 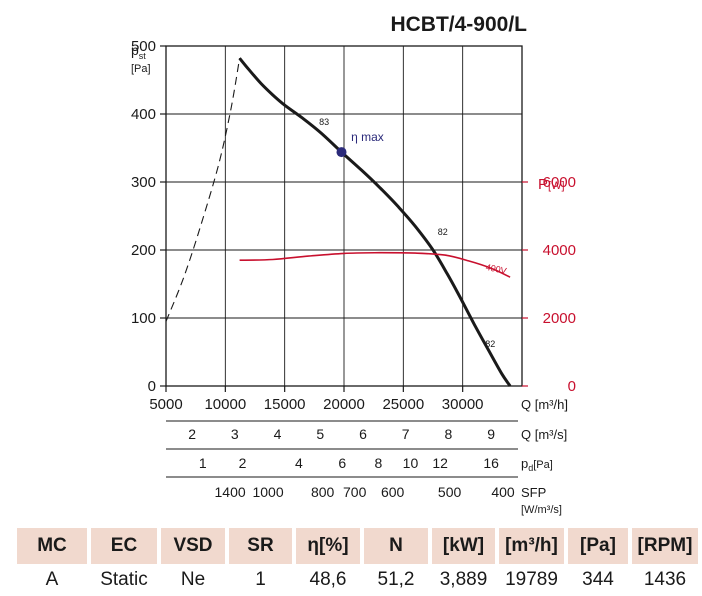 What do you see at coordinates (141, 69) in the screenshot?
I see `y-axis-label-unit: [Pa]` at bounding box center [141, 69].